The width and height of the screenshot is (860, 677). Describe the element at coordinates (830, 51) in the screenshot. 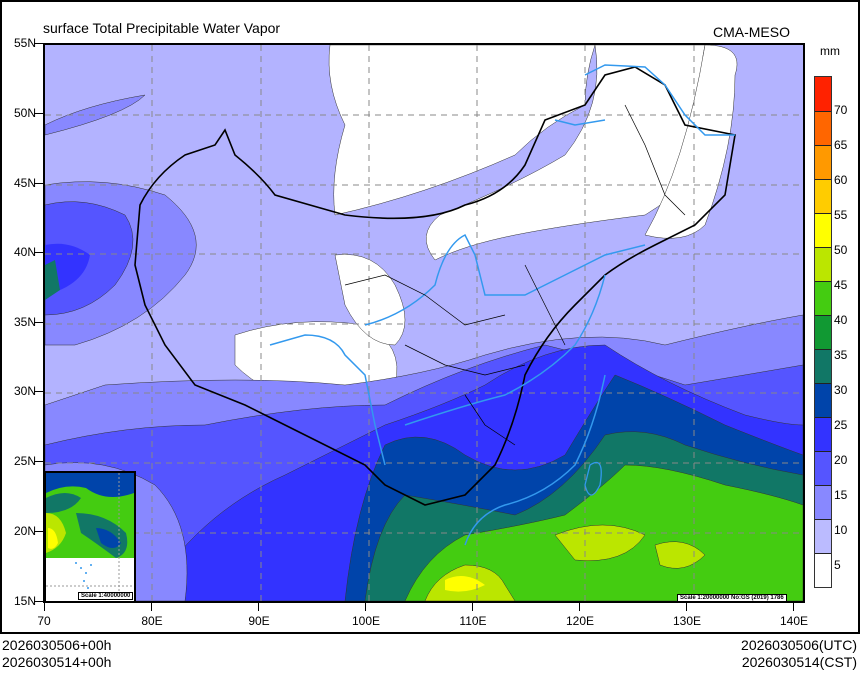

I see `colorbar-unit: mm` at that location.